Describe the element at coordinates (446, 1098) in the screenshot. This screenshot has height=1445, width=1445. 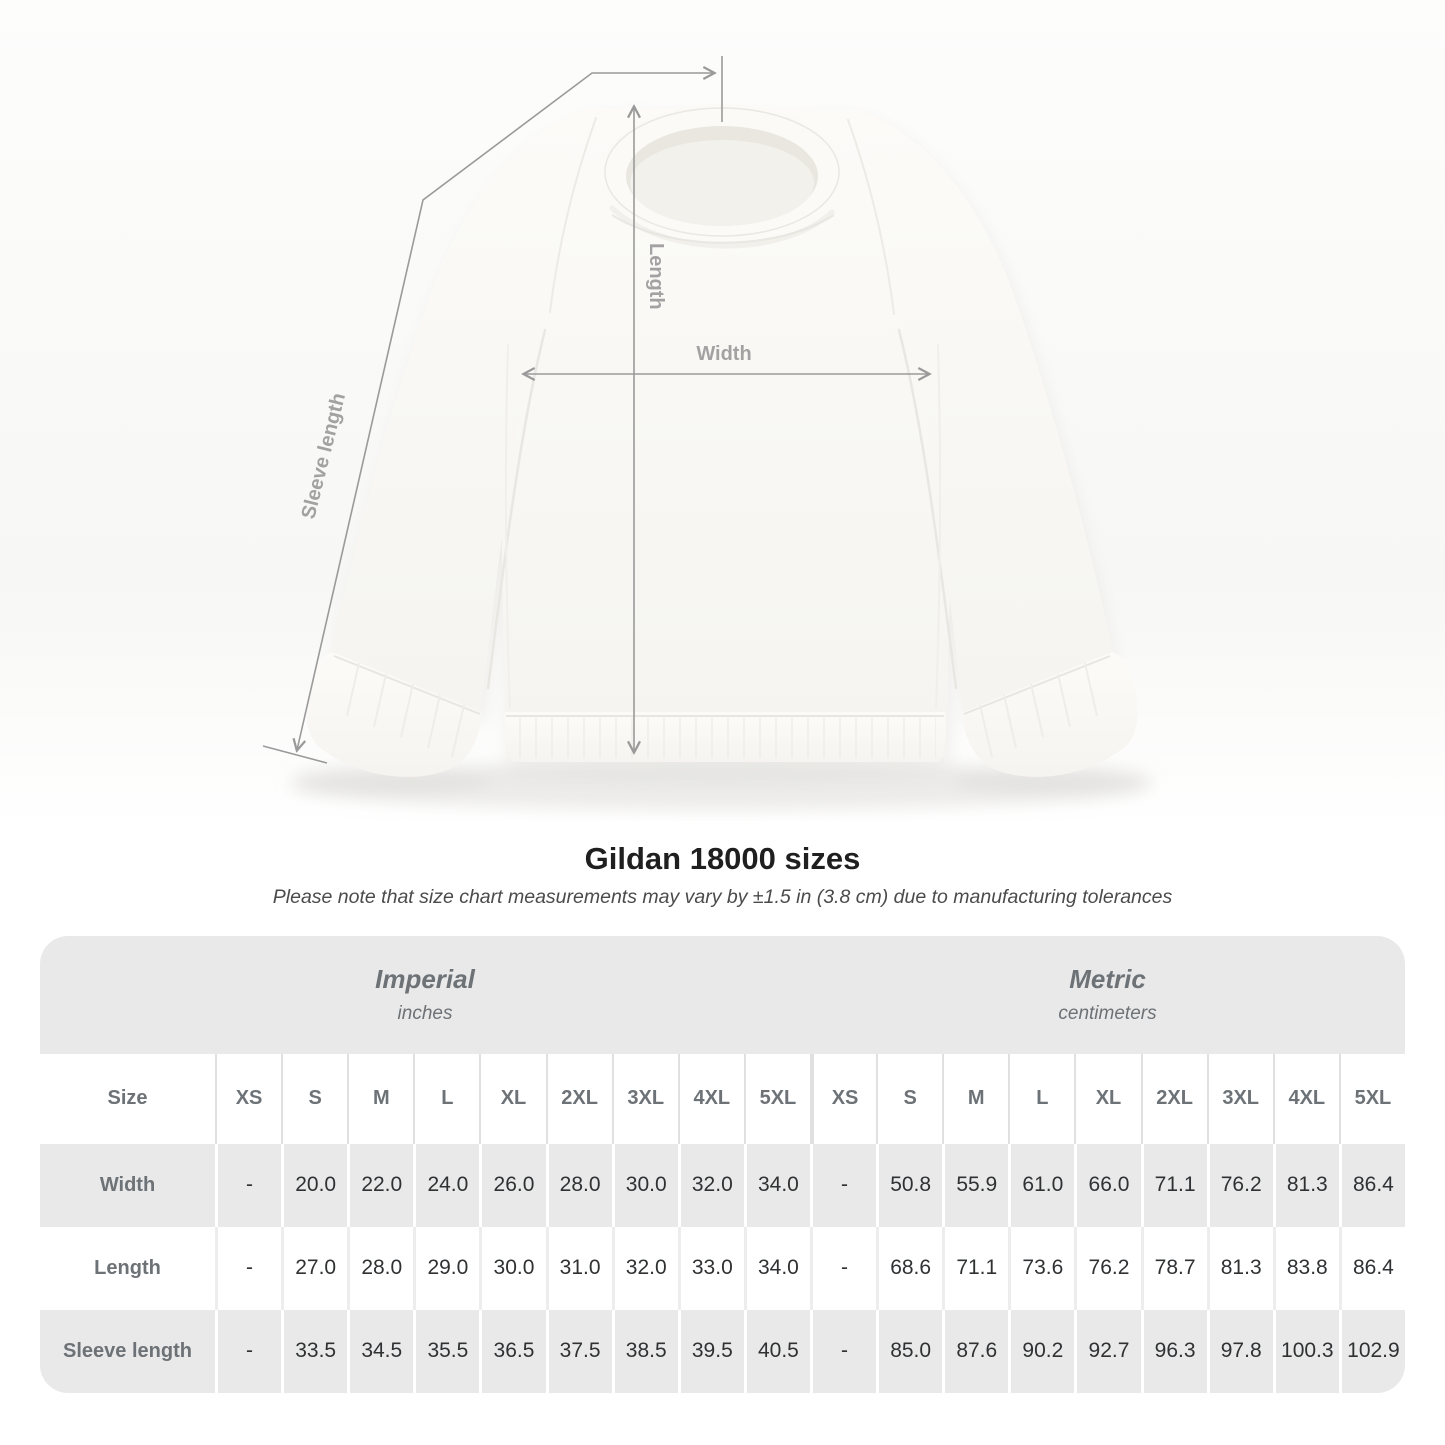
I see `size-header-imperial-l: L` at that location.